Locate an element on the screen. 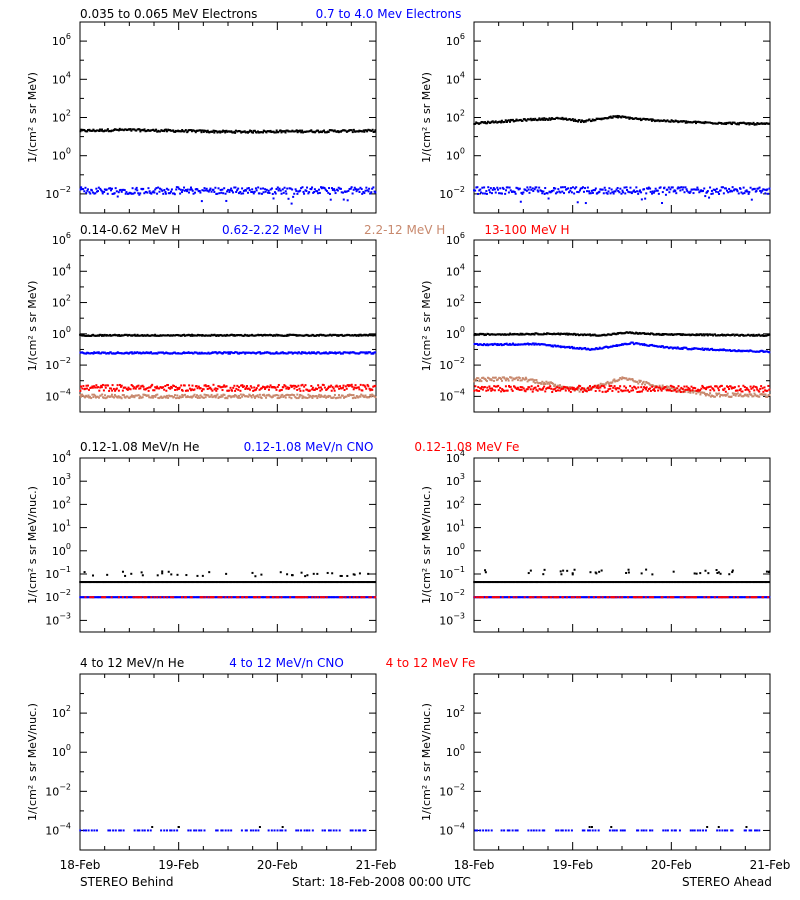 The width and height of the screenshot is (800, 900). y-tick-label: 10−4 is located at coordinates (452, 395).